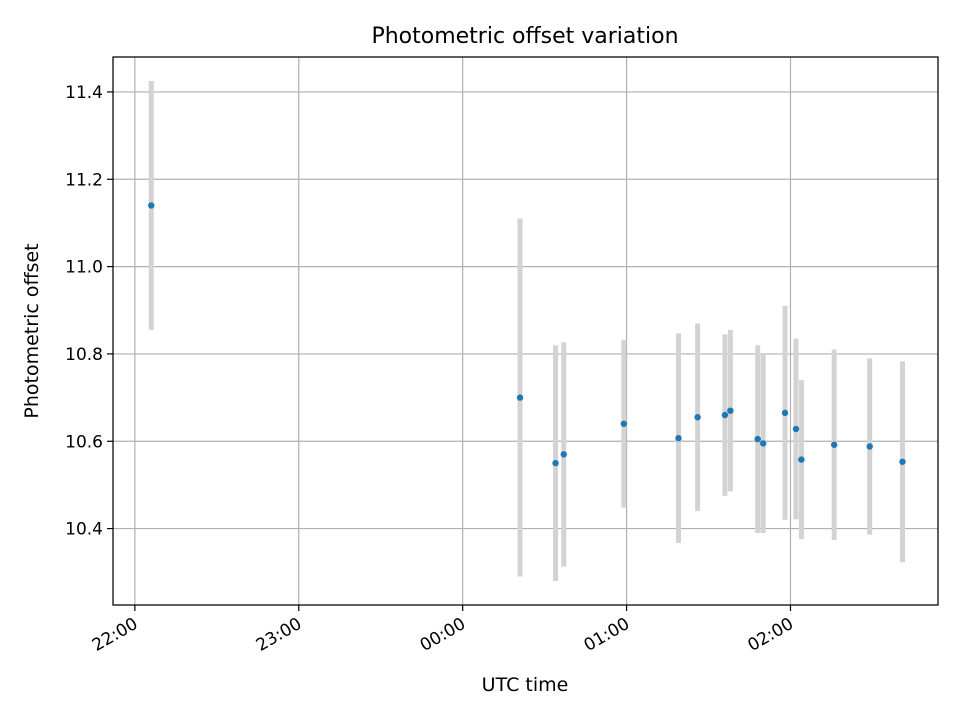 The width and height of the screenshot is (960, 720). Describe the element at coordinates (84, 530) in the screenshot. I see `y-tick-label: 10.4` at that location.